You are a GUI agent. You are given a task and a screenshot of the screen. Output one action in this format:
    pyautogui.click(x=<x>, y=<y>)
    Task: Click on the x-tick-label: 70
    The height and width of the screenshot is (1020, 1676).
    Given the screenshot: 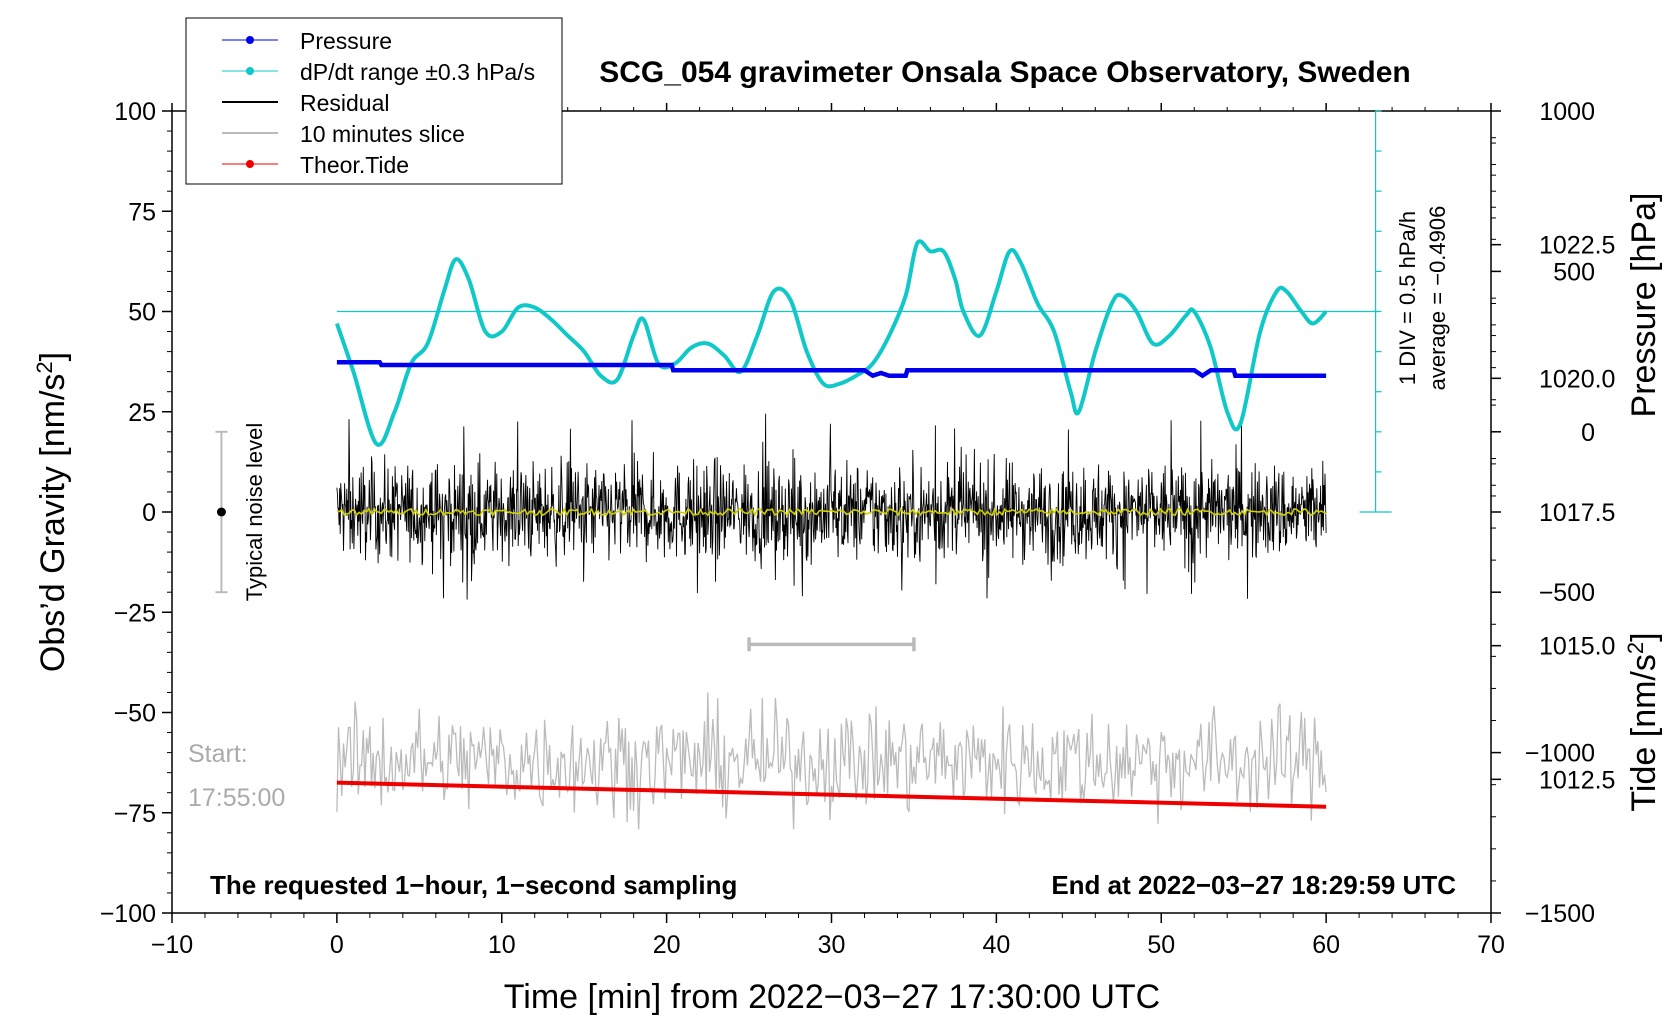 What is the action you would take?
    pyautogui.click(x=1491, y=945)
    